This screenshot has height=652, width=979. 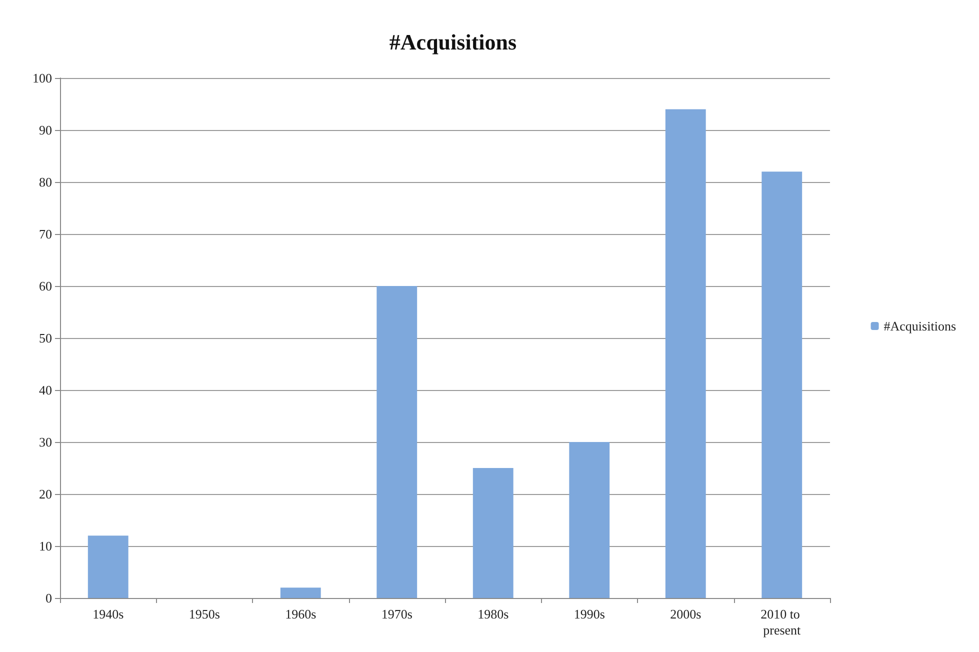 What do you see at coordinates (45, 494) in the screenshot?
I see `y-tick-label: 20` at bounding box center [45, 494].